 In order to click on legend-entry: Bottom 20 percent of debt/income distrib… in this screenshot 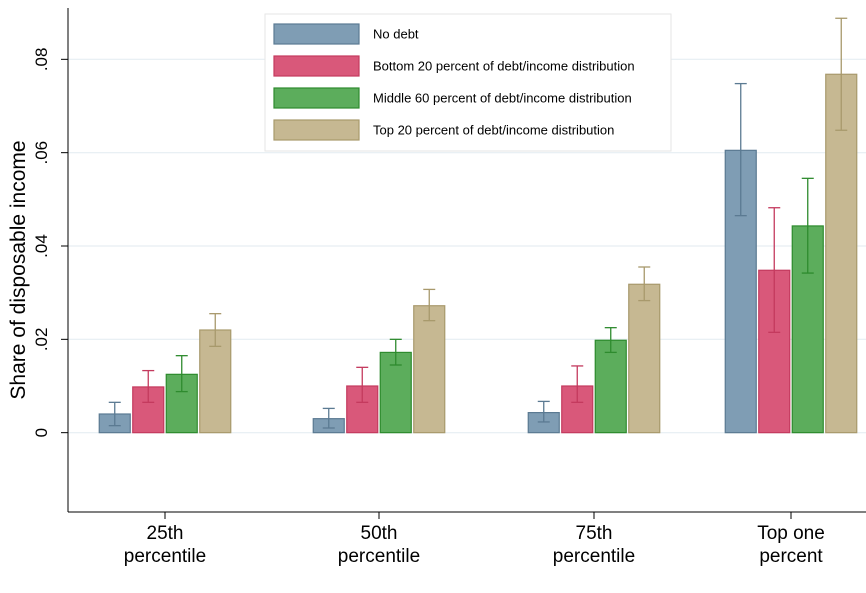, I will do `click(504, 66)`.